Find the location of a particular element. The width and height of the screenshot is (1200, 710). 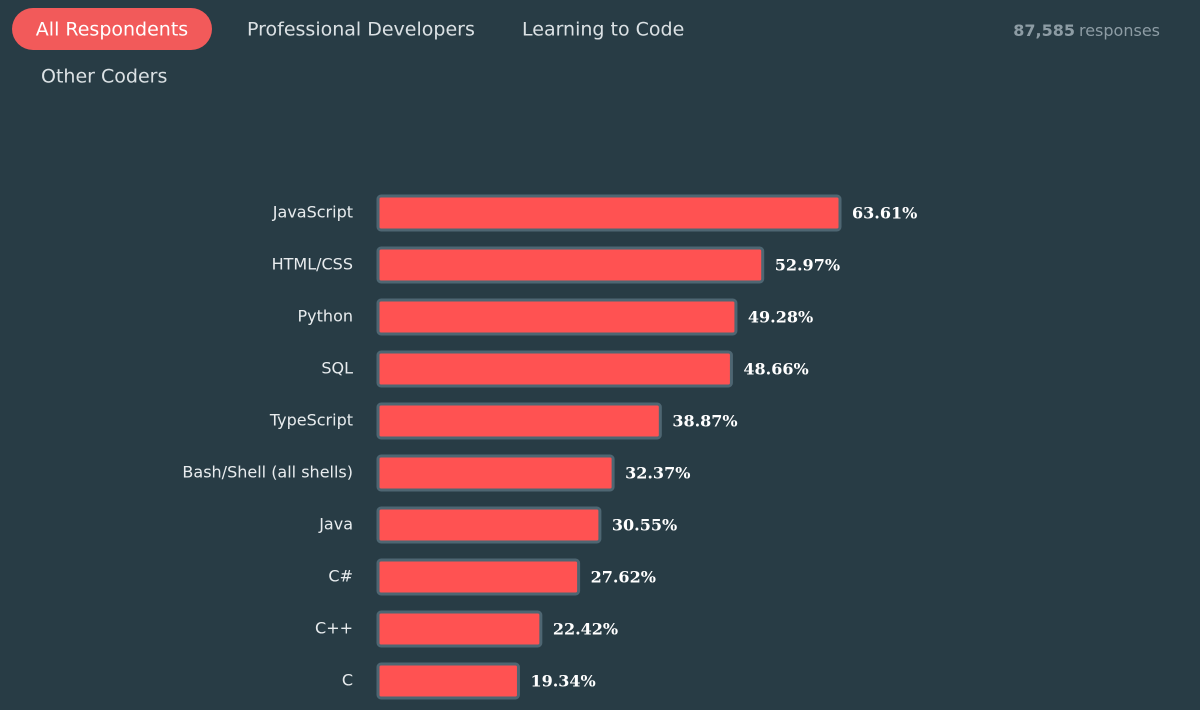

tab: Professional Developers is located at coordinates (361, 30).